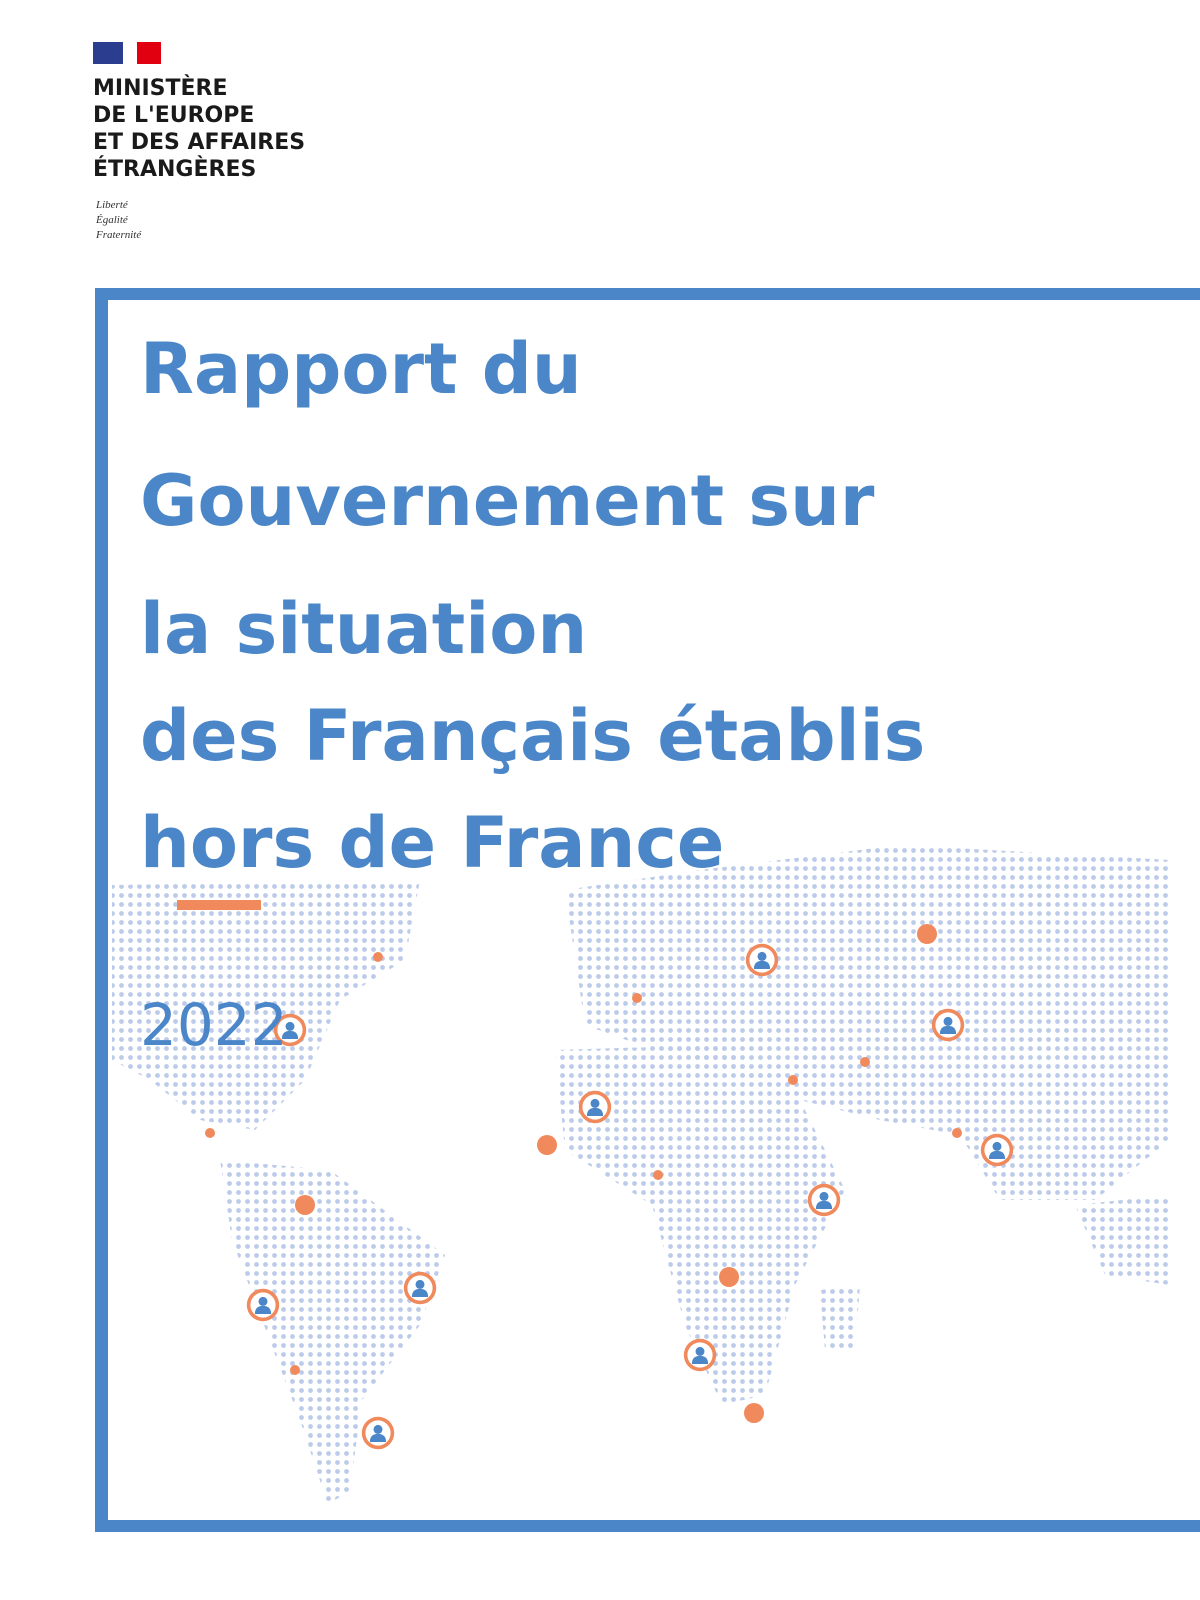 The image size is (1200, 1600). What do you see at coordinates (432, 843) in the screenshot?
I see `title-line: hors de France` at bounding box center [432, 843].